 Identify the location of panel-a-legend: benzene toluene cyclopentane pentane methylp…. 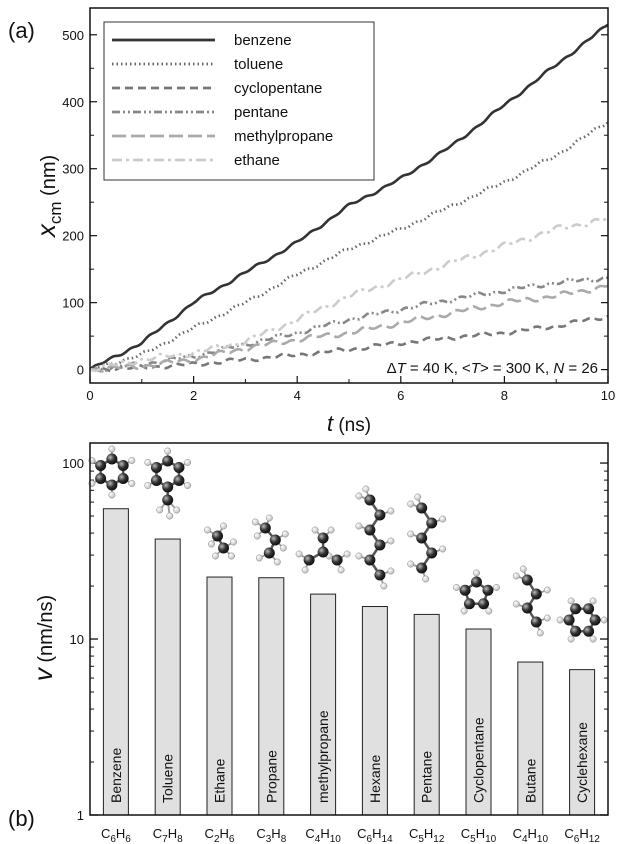
(239, 101).